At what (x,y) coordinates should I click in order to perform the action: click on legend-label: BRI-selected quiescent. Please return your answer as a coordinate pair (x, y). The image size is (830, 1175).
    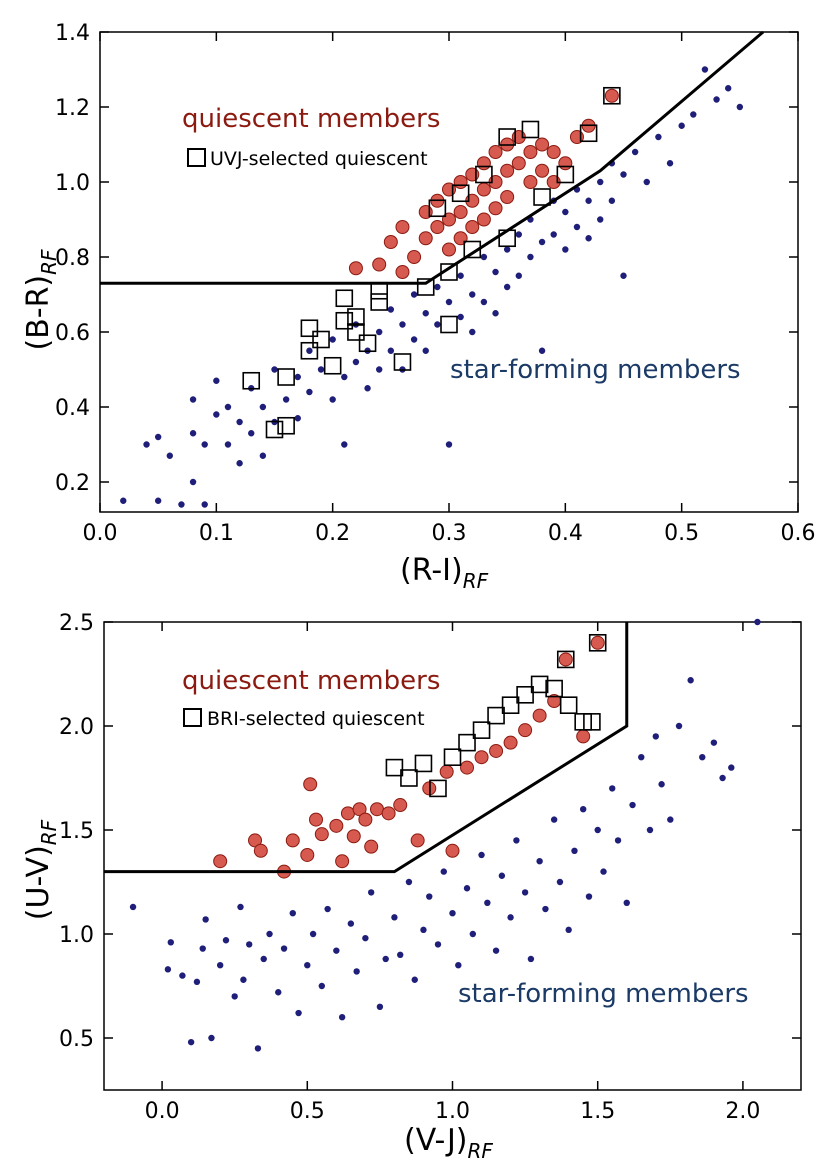
    Looking at the image, I should click on (316, 719).